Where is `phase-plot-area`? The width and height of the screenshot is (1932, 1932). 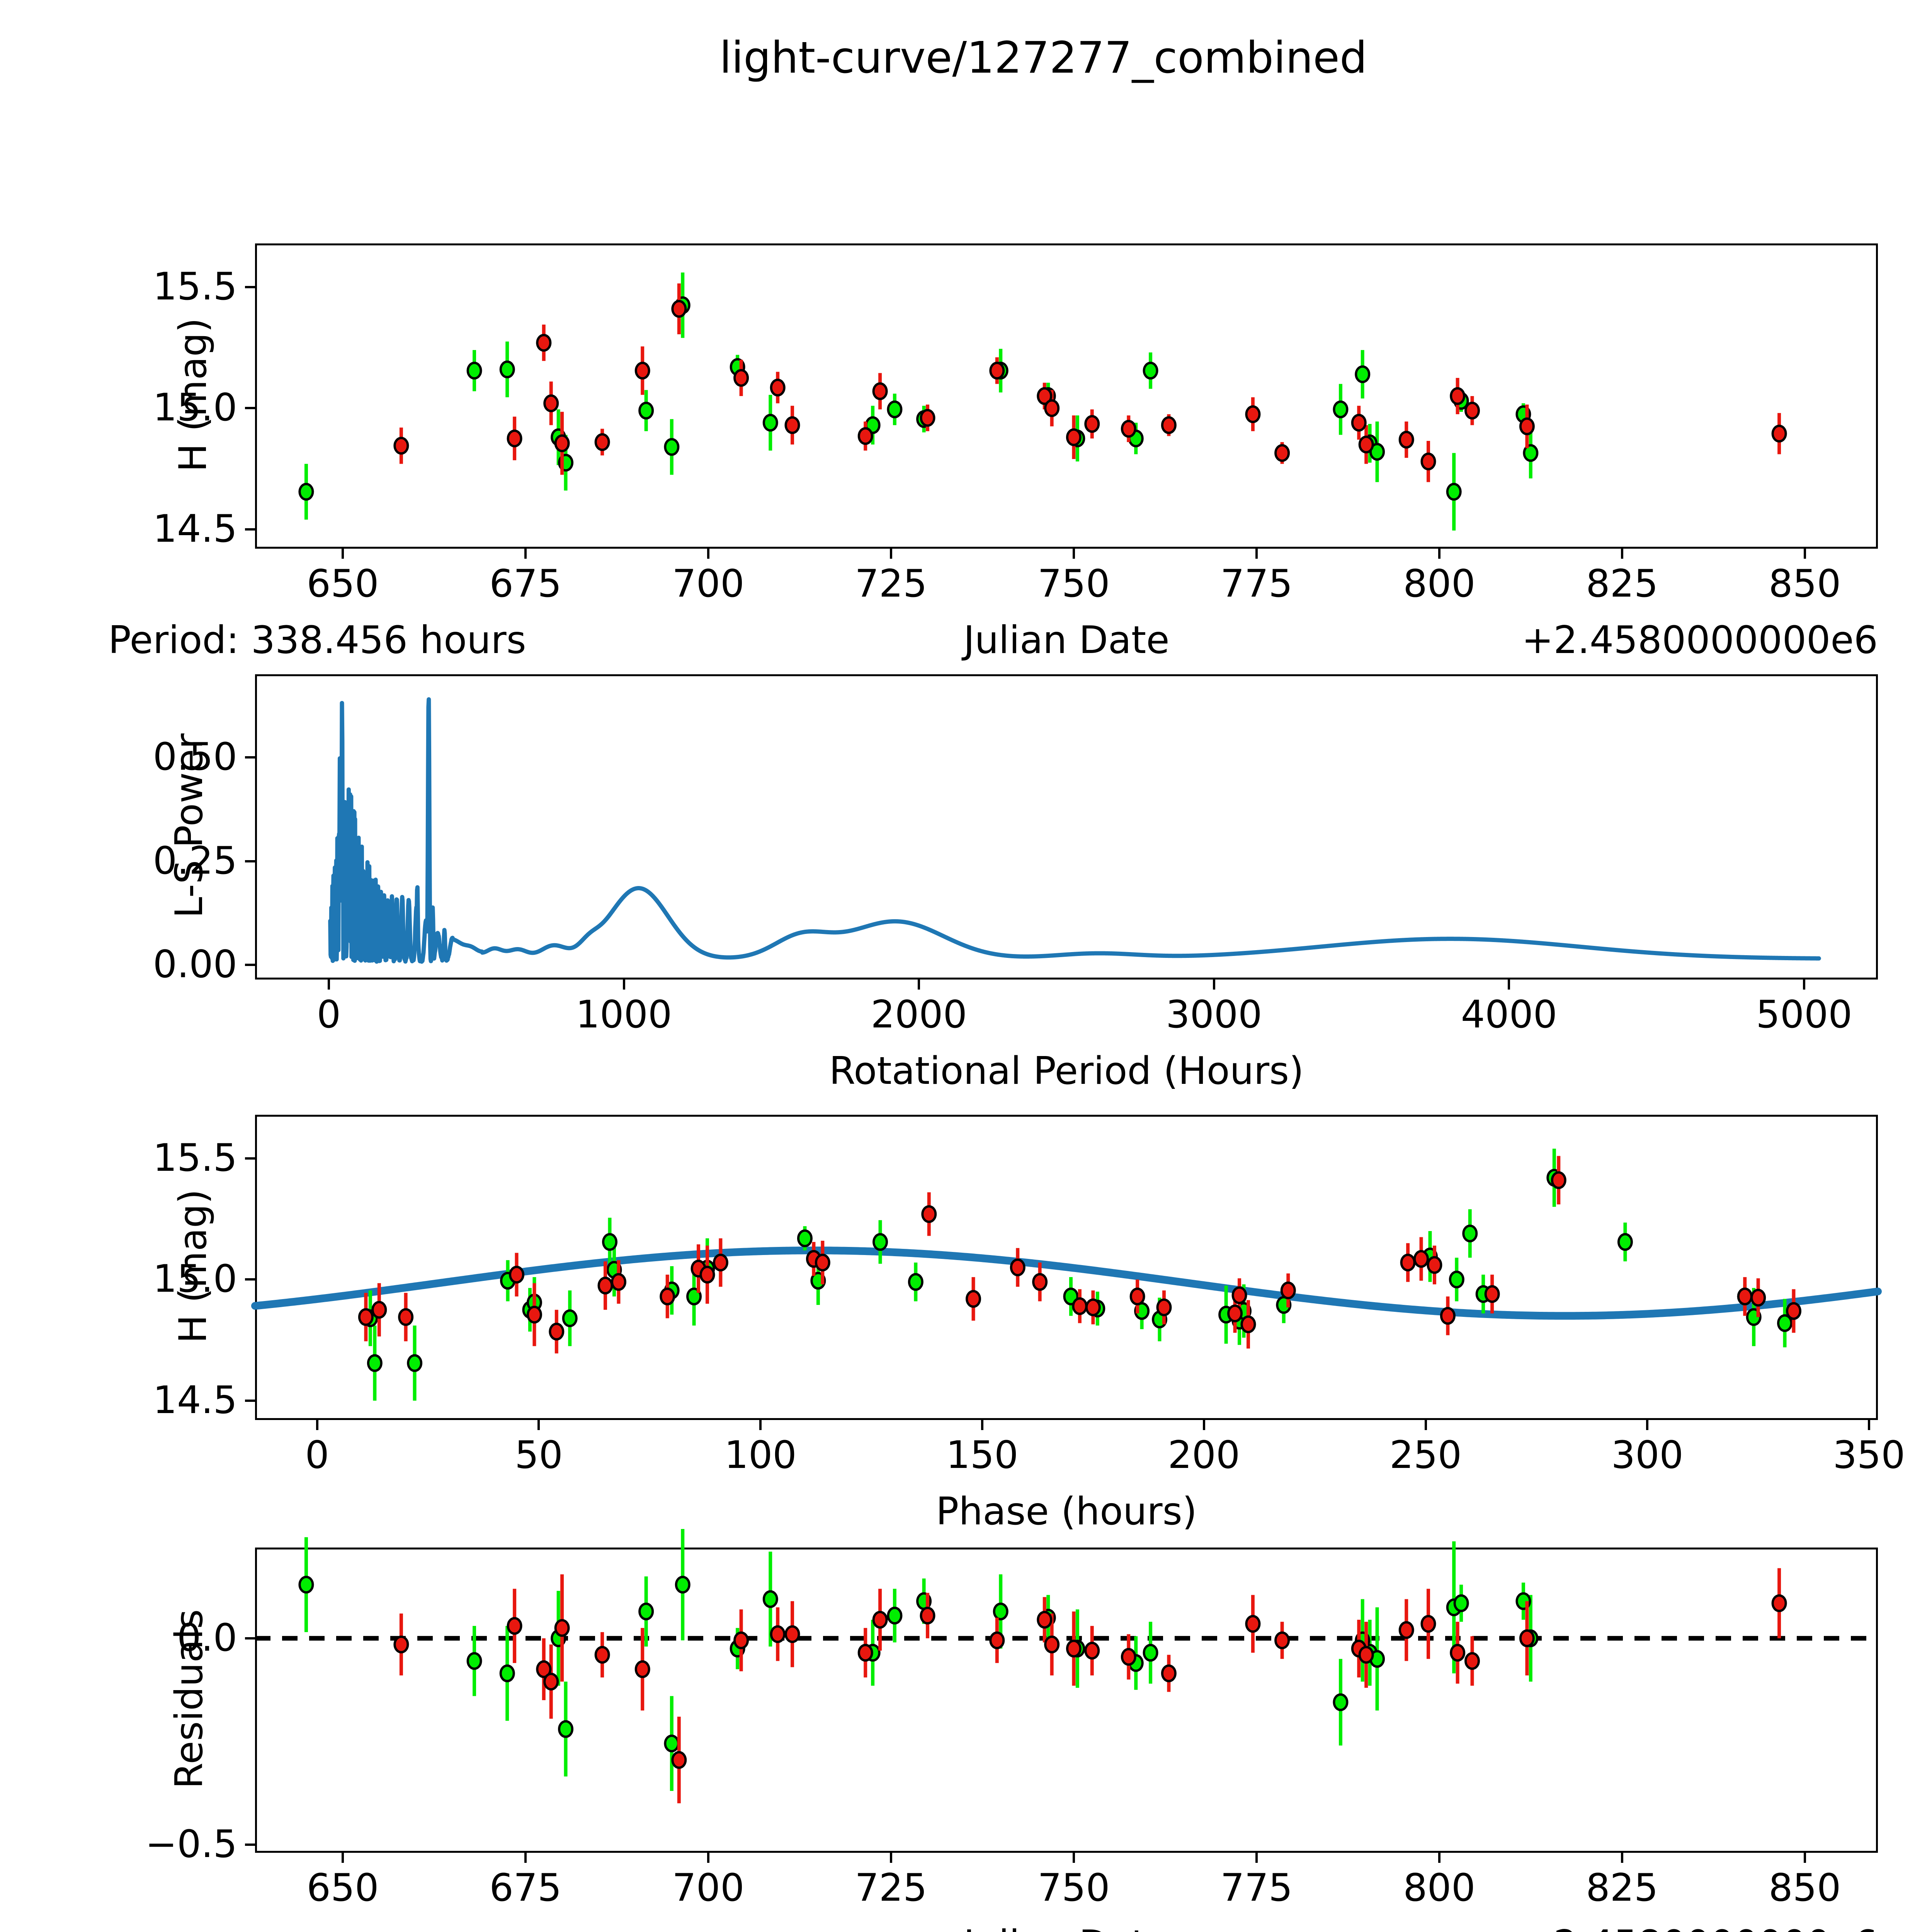 phase-plot-area is located at coordinates (1066, 1275).